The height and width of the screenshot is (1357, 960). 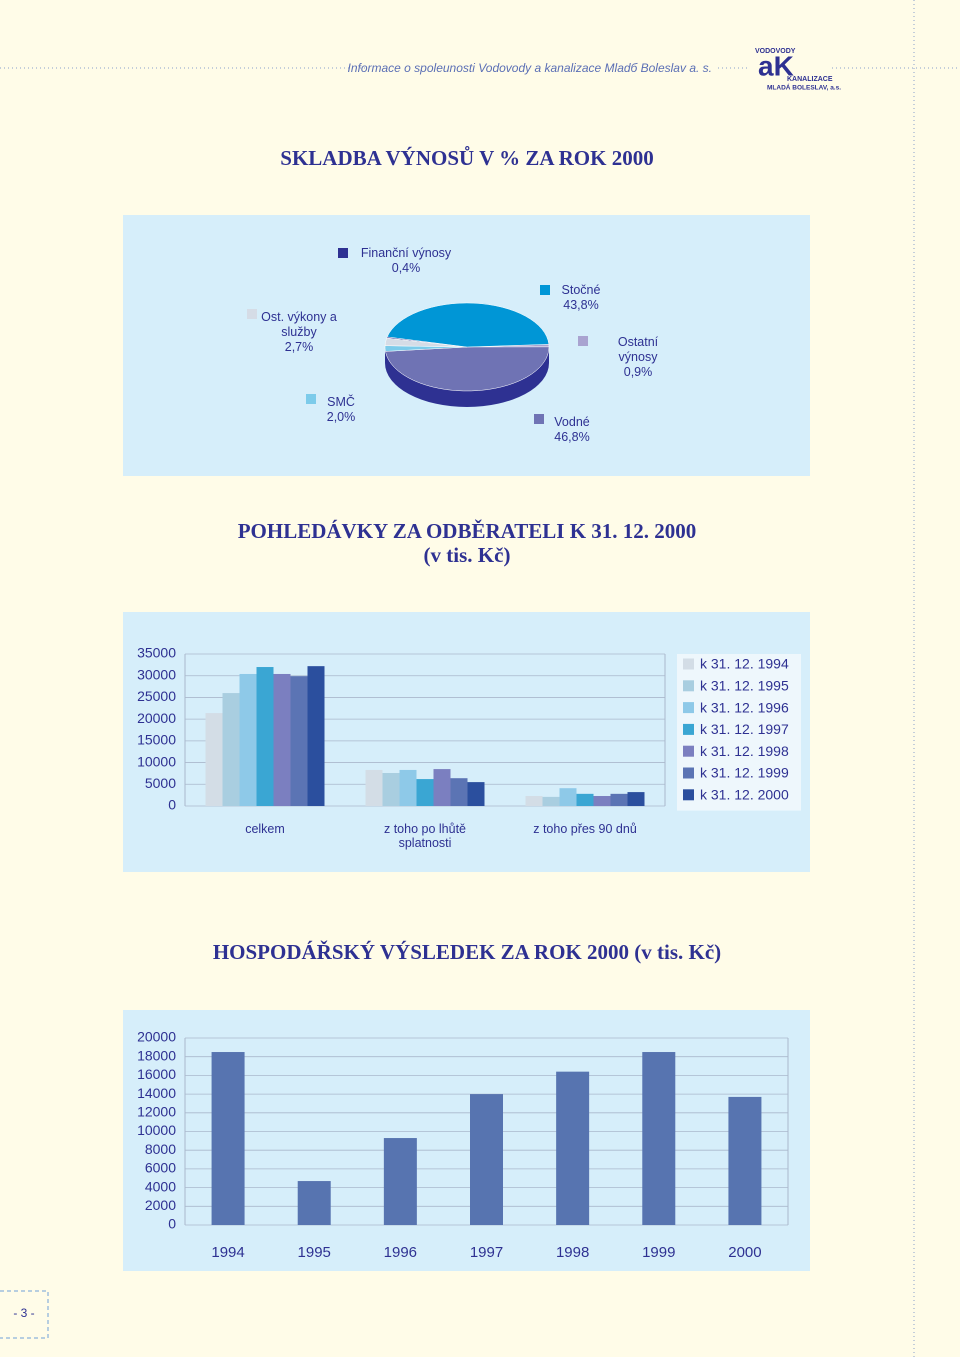 What do you see at coordinates (467, 555) in the screenshot?
I see `chart-subtitle: (v tis. Kč)` at bounding box center [467, 555].